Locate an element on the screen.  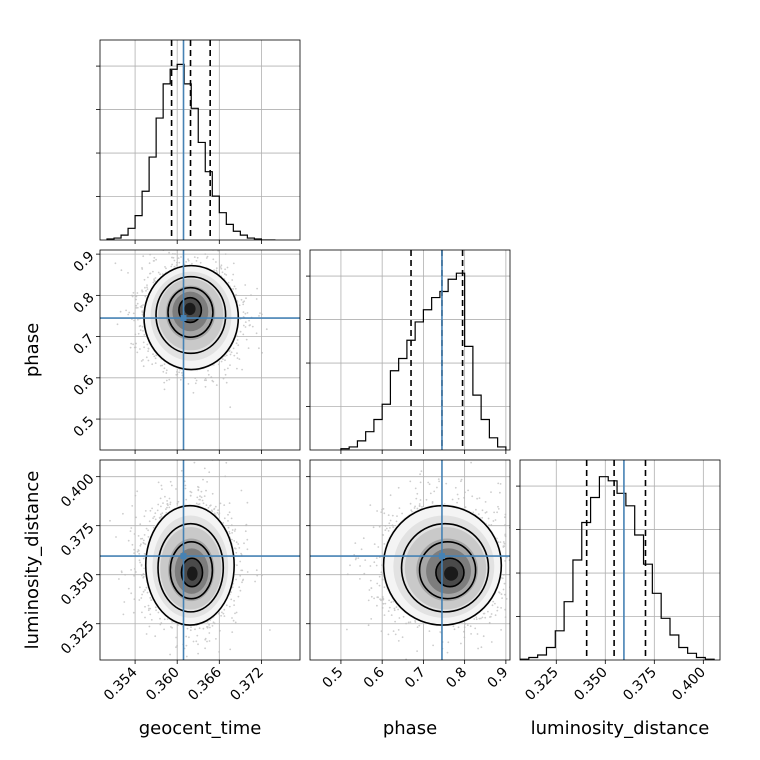
hist-frame-phase is located at coordinates (410, 350).